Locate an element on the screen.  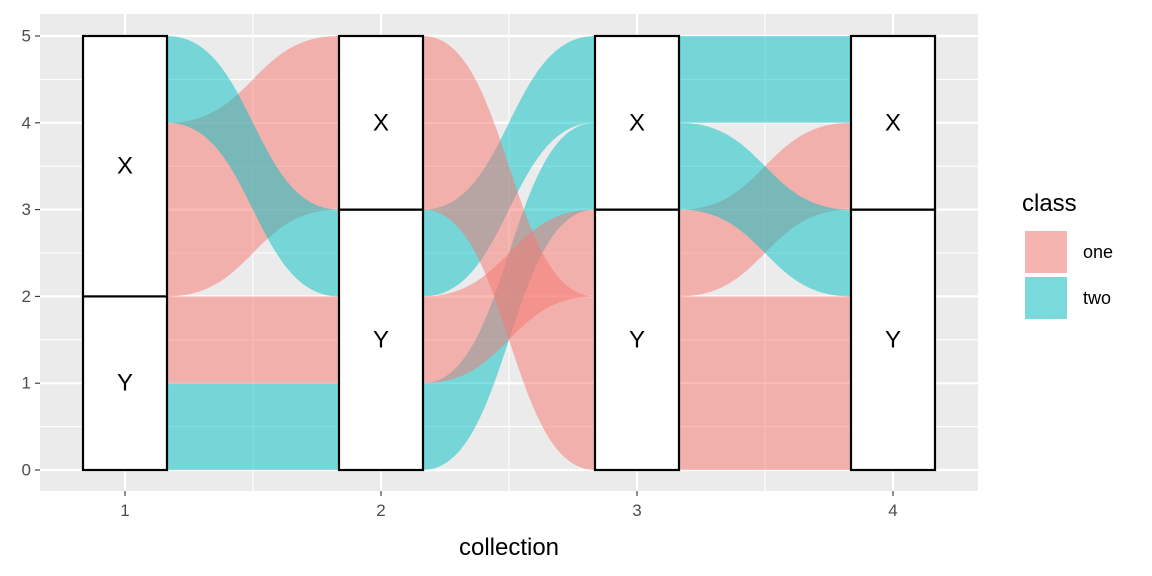
y-tick-label: 3 is located at coordinates (26, 209).